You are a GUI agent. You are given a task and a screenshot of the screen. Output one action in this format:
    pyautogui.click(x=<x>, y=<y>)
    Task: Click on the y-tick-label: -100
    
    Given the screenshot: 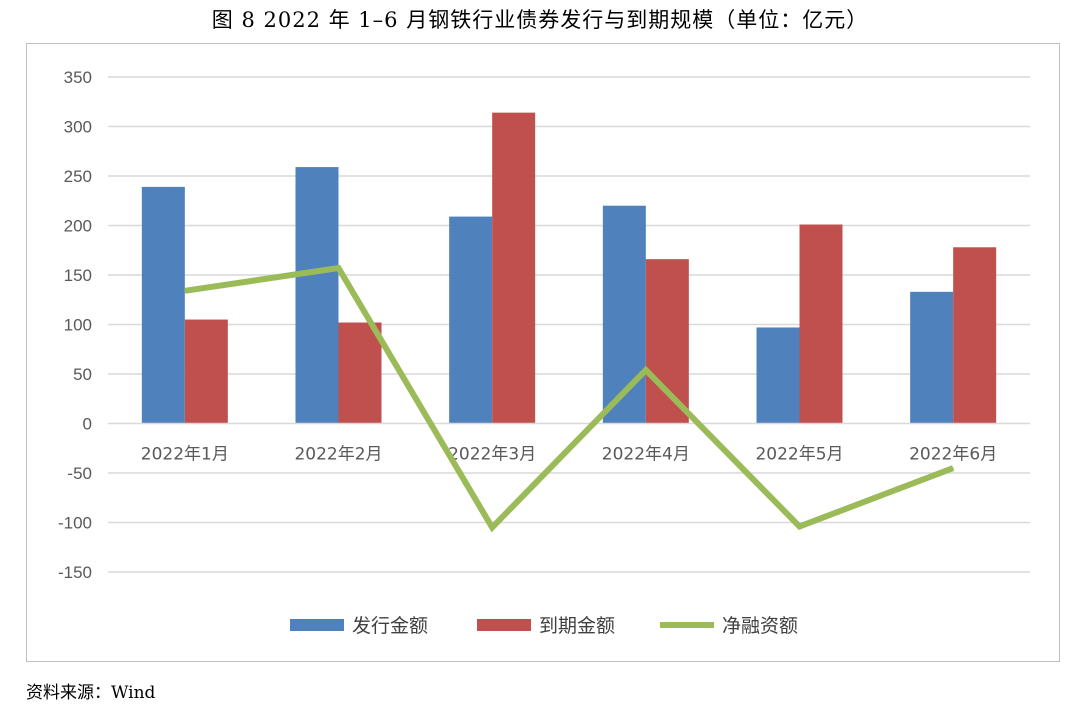 What is the action you would take?
    pyautogui.click(x=75, y=523)
    